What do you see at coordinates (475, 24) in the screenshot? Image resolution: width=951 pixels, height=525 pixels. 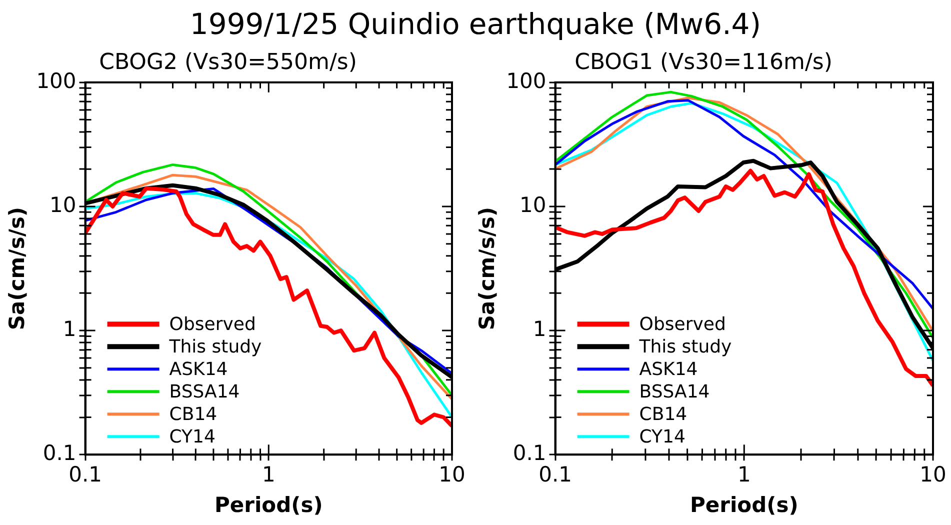 I see `text: 1999/1/25 Quindio earthquake (Mw6.4)` at bounding box center [475, 24].